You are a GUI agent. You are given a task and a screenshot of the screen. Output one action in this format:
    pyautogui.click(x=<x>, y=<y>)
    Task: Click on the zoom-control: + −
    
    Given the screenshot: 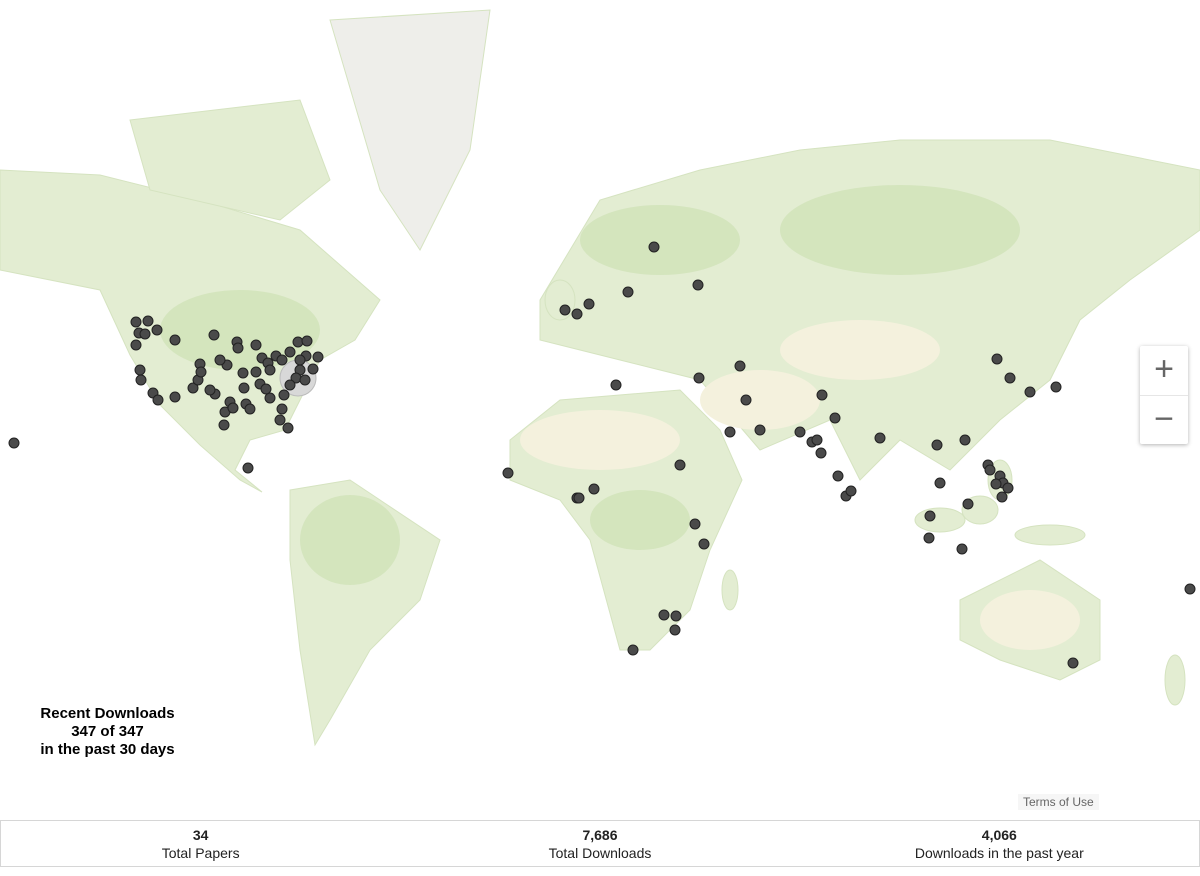 What is the action you would take?
    pyautogui.click(x=1164, y=395)
    